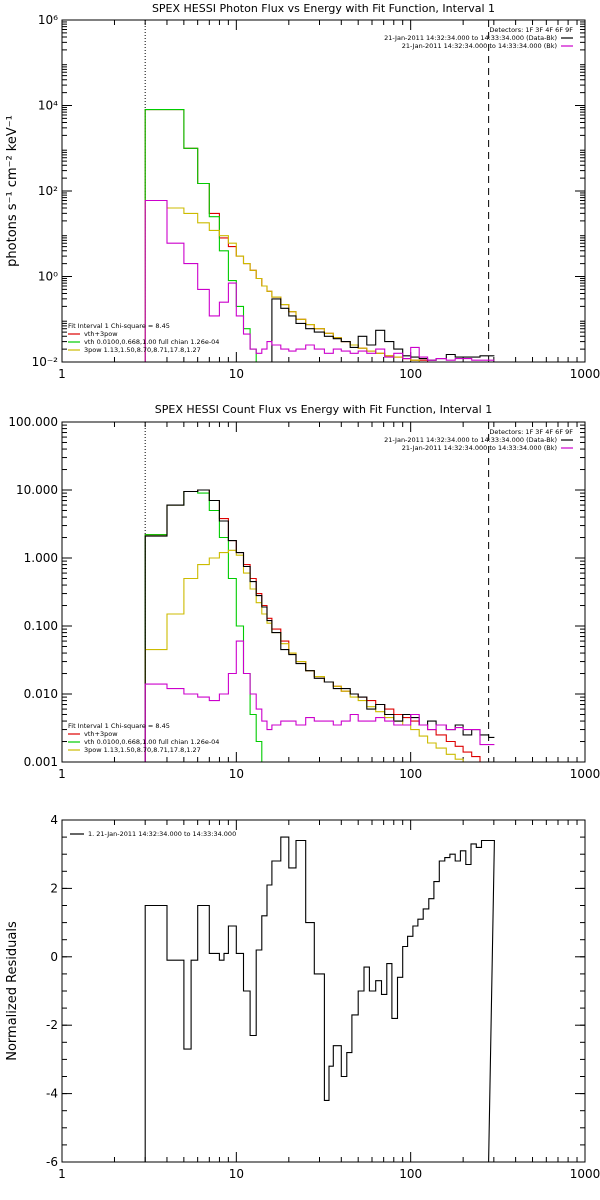 The width and height of the screenshot is (600, 1200). What do you see at coordinates (48, 106) in the screenshot?
I see `y-tick-label: 10⁴` at bounding box center [48, 106].